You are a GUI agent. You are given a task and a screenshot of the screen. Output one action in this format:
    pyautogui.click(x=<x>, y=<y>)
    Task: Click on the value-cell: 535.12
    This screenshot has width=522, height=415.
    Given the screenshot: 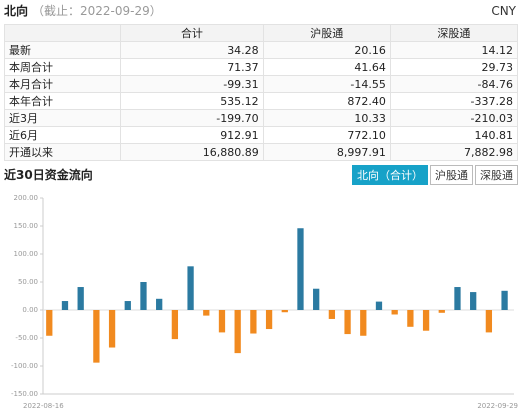 What is the action you would take?
    pyautogui.click(x=192, y=101)
    